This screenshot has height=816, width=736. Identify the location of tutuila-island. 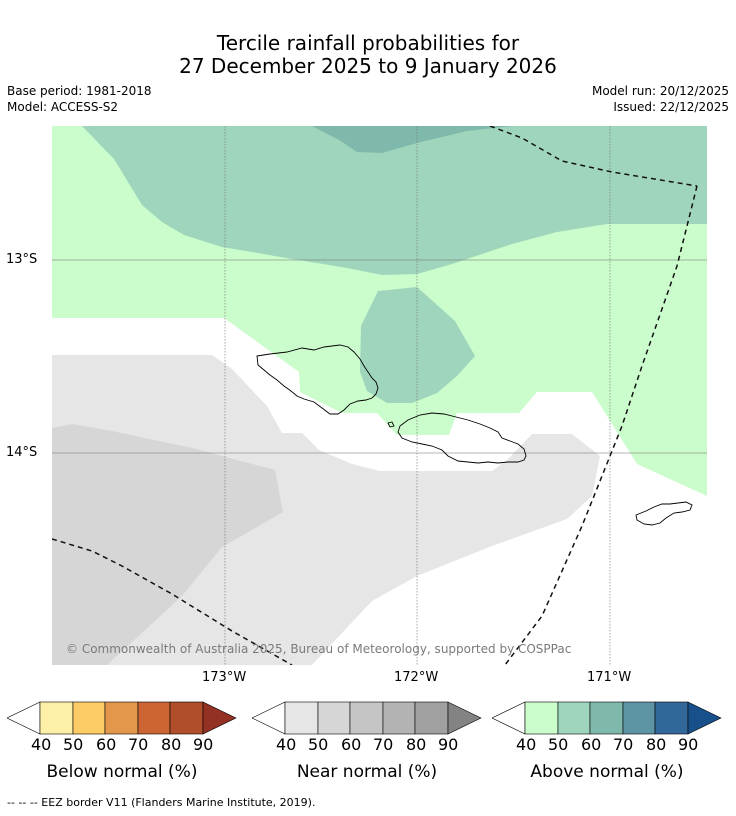
(664, 513).